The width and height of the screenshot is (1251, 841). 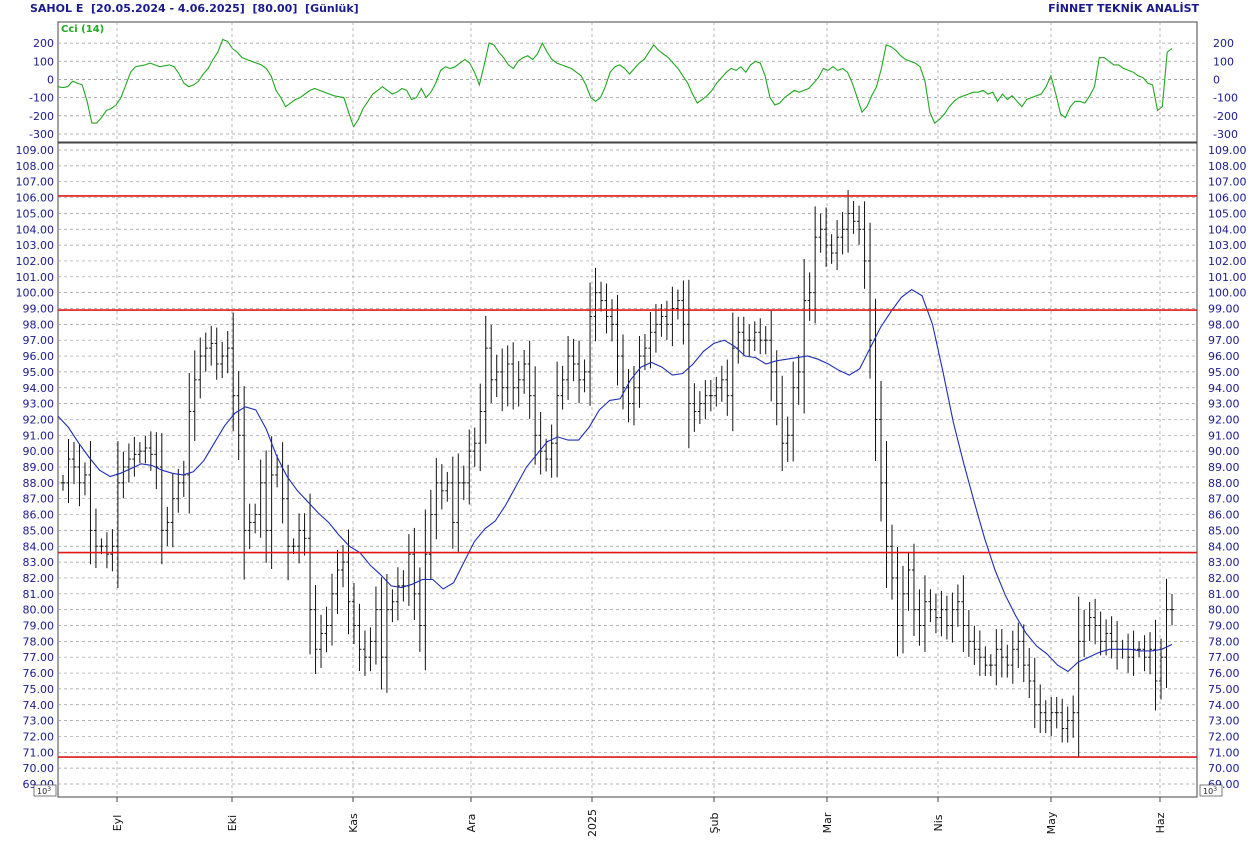 What do you see at coordinates (39, 515) in the screenshot?
I see `price-ytick-left: 86.00` at bounding box center [39, 515].